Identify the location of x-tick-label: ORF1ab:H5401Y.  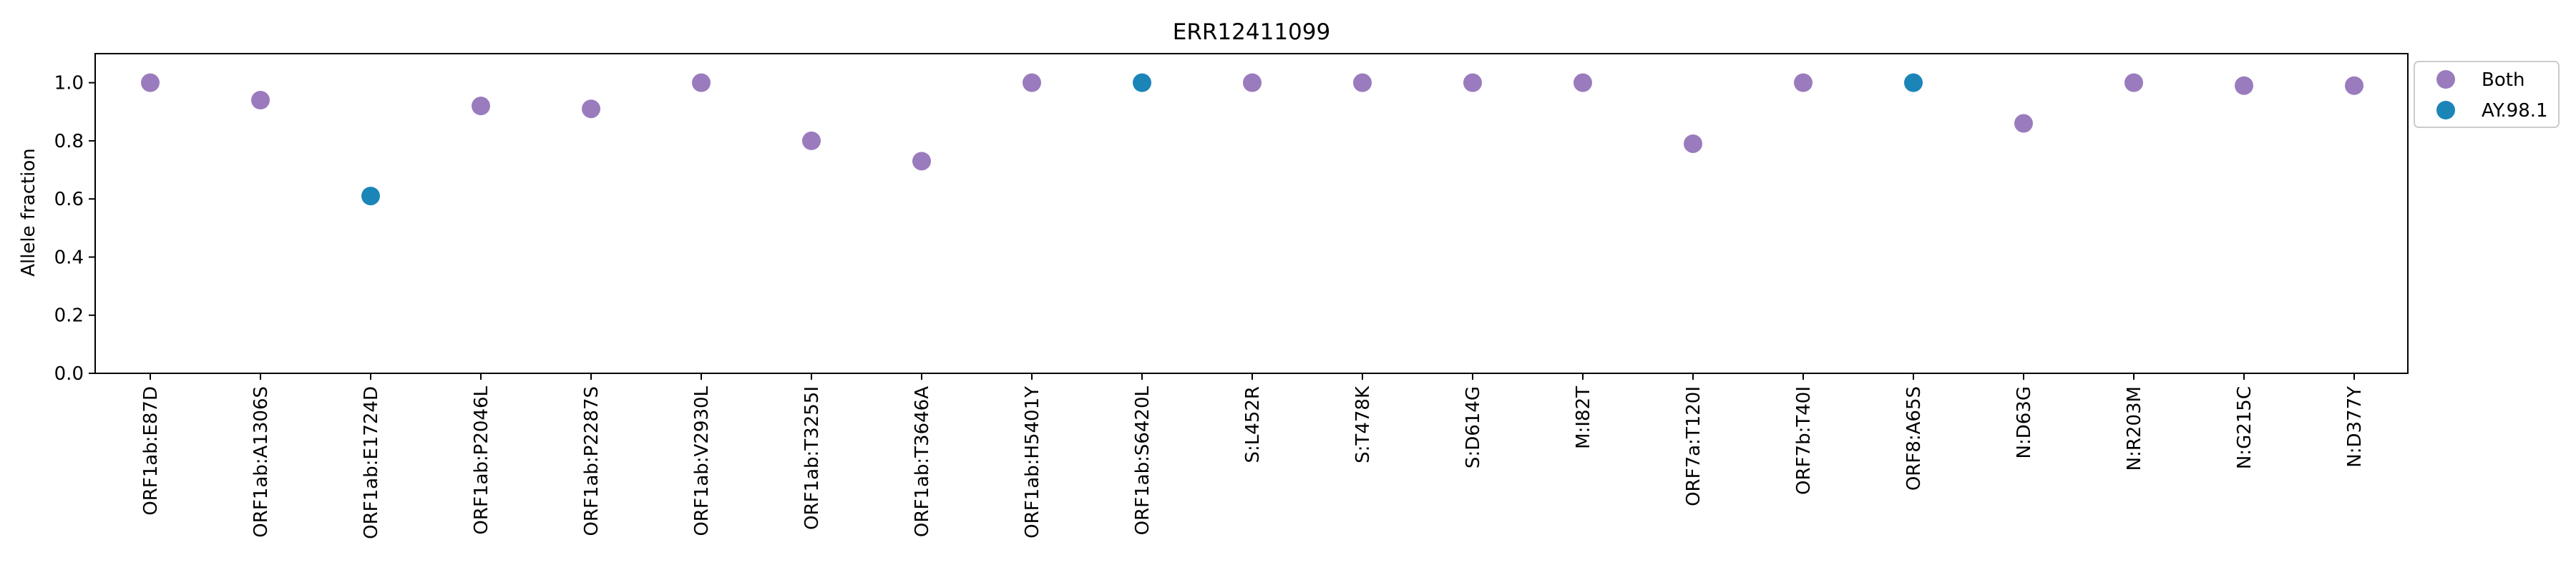
(1032, 463).